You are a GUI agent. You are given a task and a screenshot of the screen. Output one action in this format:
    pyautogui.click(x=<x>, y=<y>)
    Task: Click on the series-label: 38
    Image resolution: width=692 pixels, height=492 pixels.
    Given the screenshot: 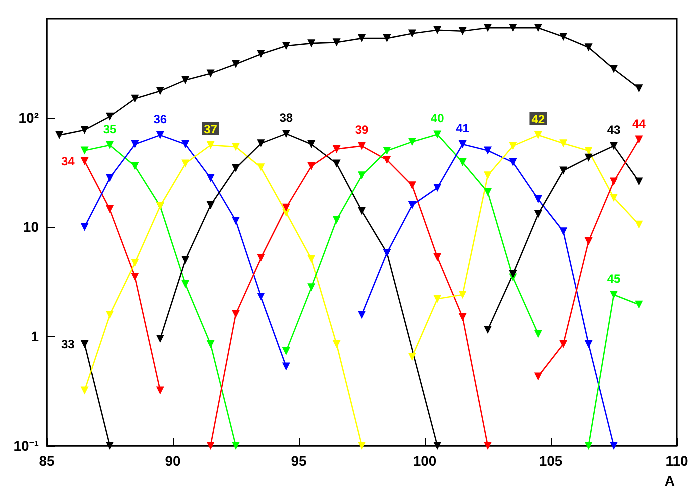 What is the action you would take?
    pyautogui.click(x=287, y=118)
    